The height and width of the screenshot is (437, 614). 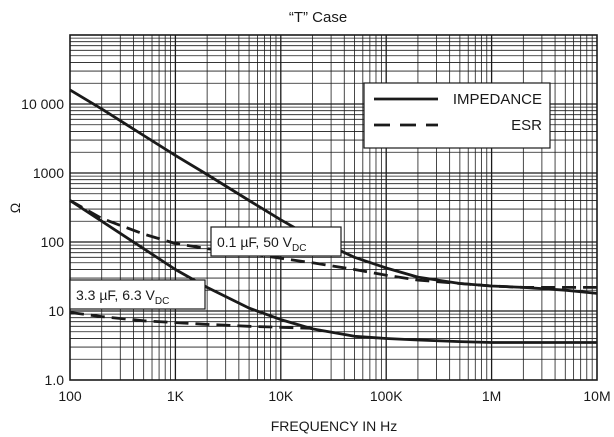 What do you see at coordinates (386, 396) in the screenshot?
I see `x-tick-label: 100K` at bounding box center [386, 396].